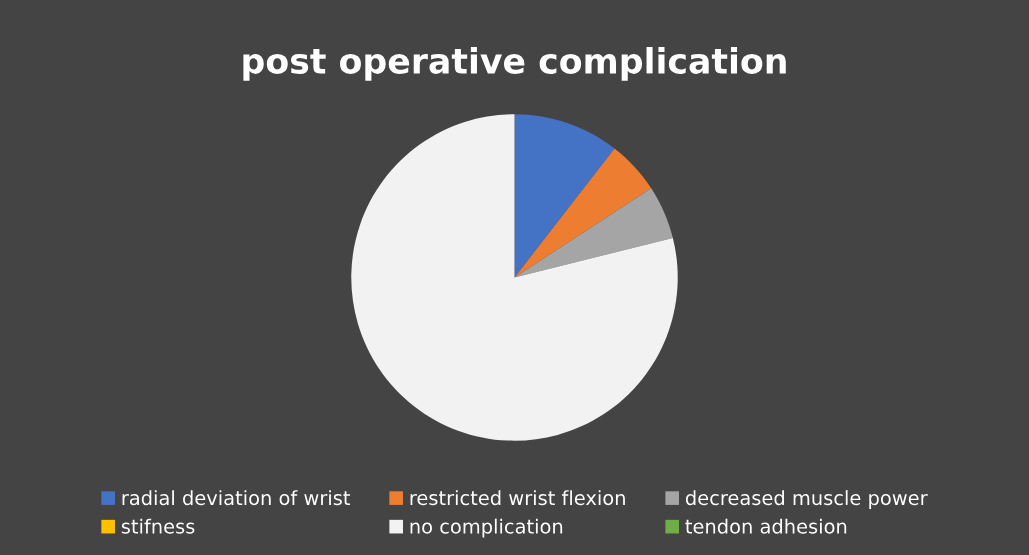 This screenshot has height=555, width=1029. I want to click on legend-label: radial deviation of wrist, so click(236, 498).